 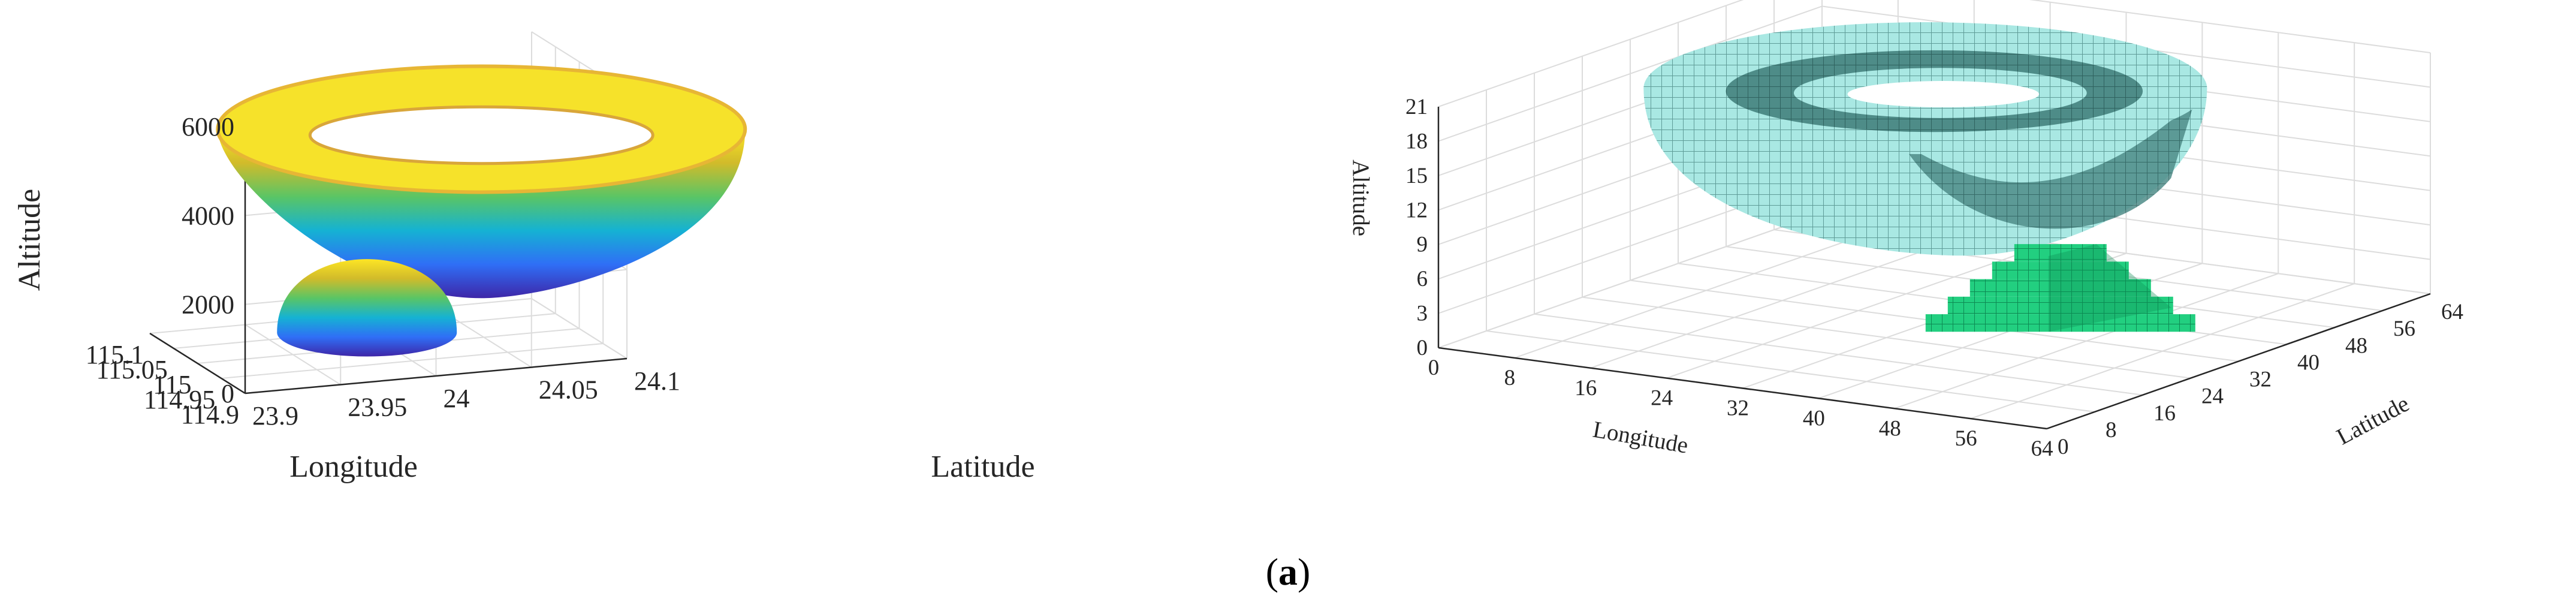 What do you see at coordinates (2064, 447) in the screenshot?
I see `chart-2-y-tick-label: 0` at bounding box center [2064, 447].